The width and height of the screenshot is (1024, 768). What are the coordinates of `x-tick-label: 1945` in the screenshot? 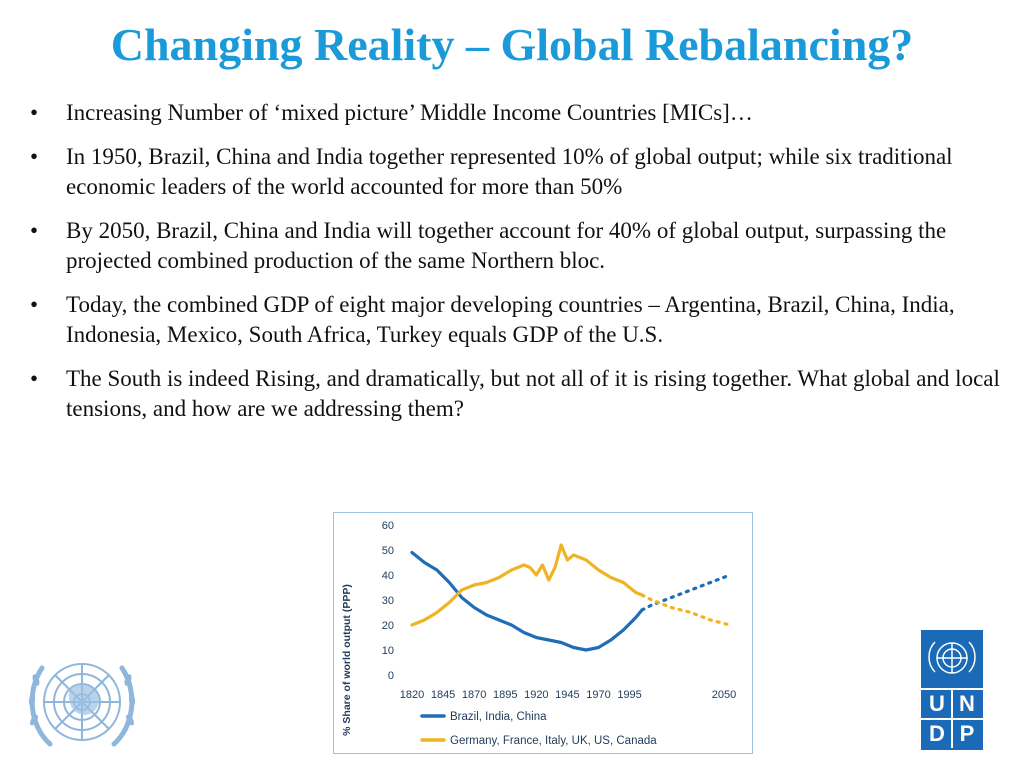 It's located at (567, 695).